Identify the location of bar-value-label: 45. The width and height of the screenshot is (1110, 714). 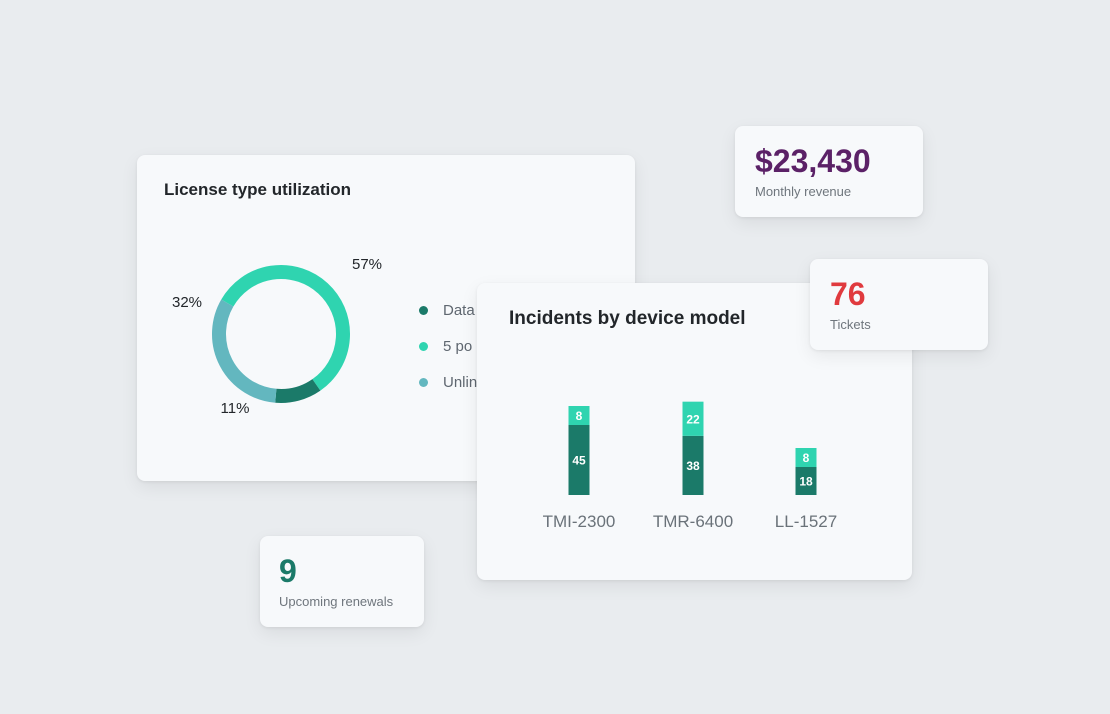
(579, 461).